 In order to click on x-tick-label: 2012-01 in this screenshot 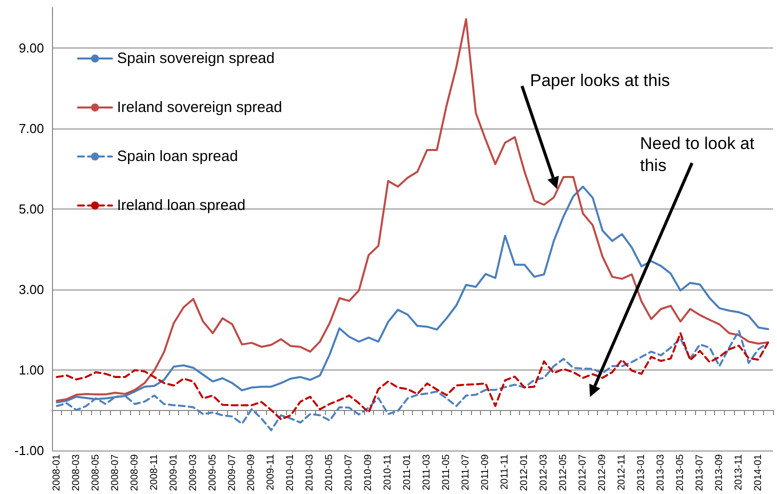, I will do `click(524, 473)`.